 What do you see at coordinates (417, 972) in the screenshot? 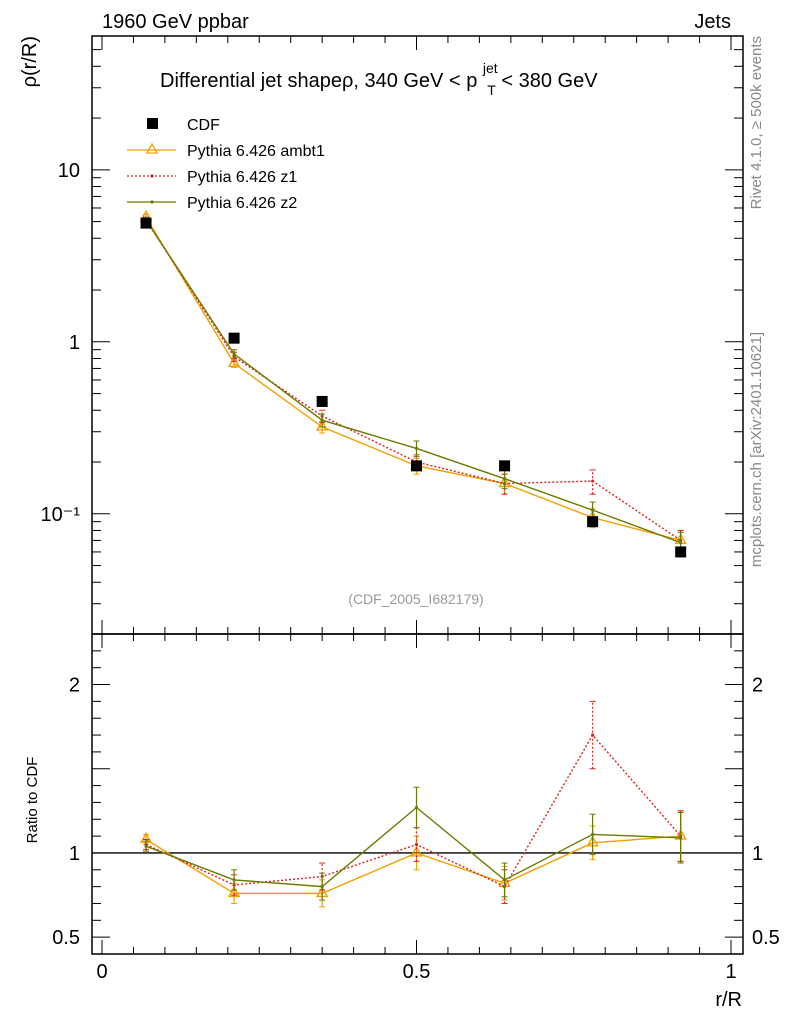
I see `x-tick-label: 0.5` at bounding box center [417, 972].